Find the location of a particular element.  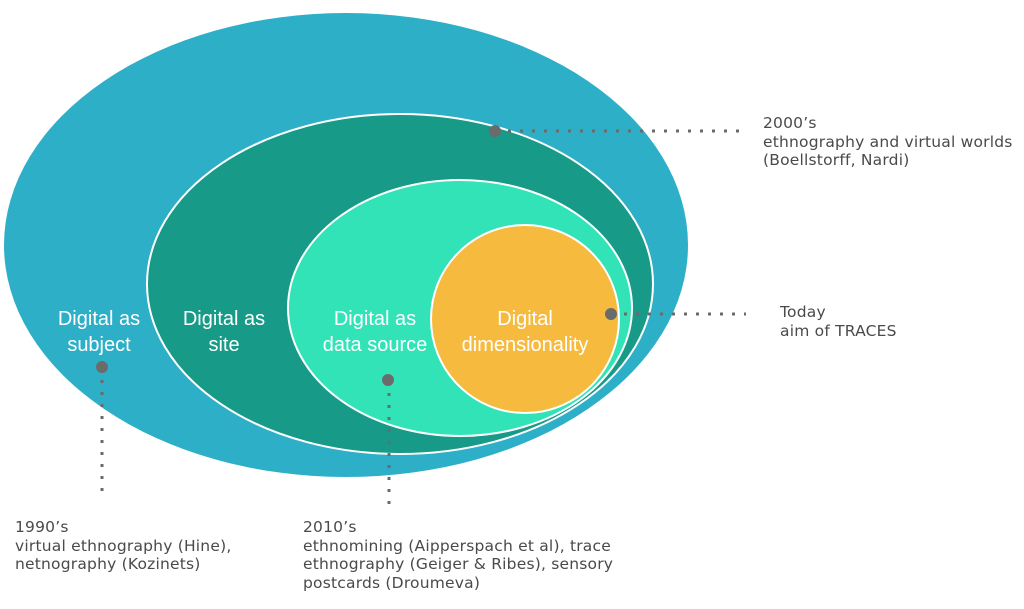

marker-dot-today is located at coordinates (611, 314).